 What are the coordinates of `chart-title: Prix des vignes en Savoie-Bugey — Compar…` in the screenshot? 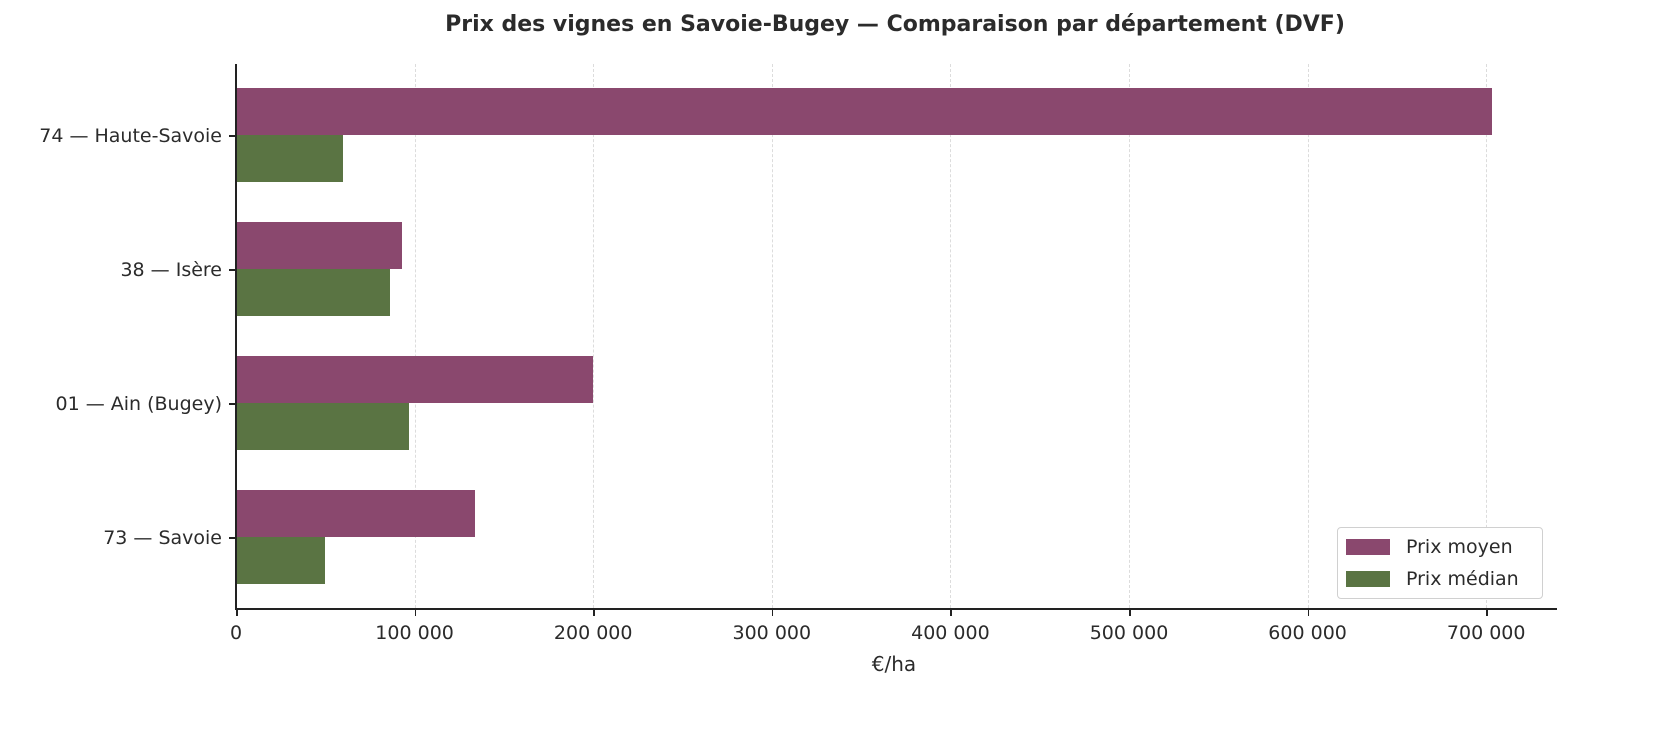 It's located at (895, 24).